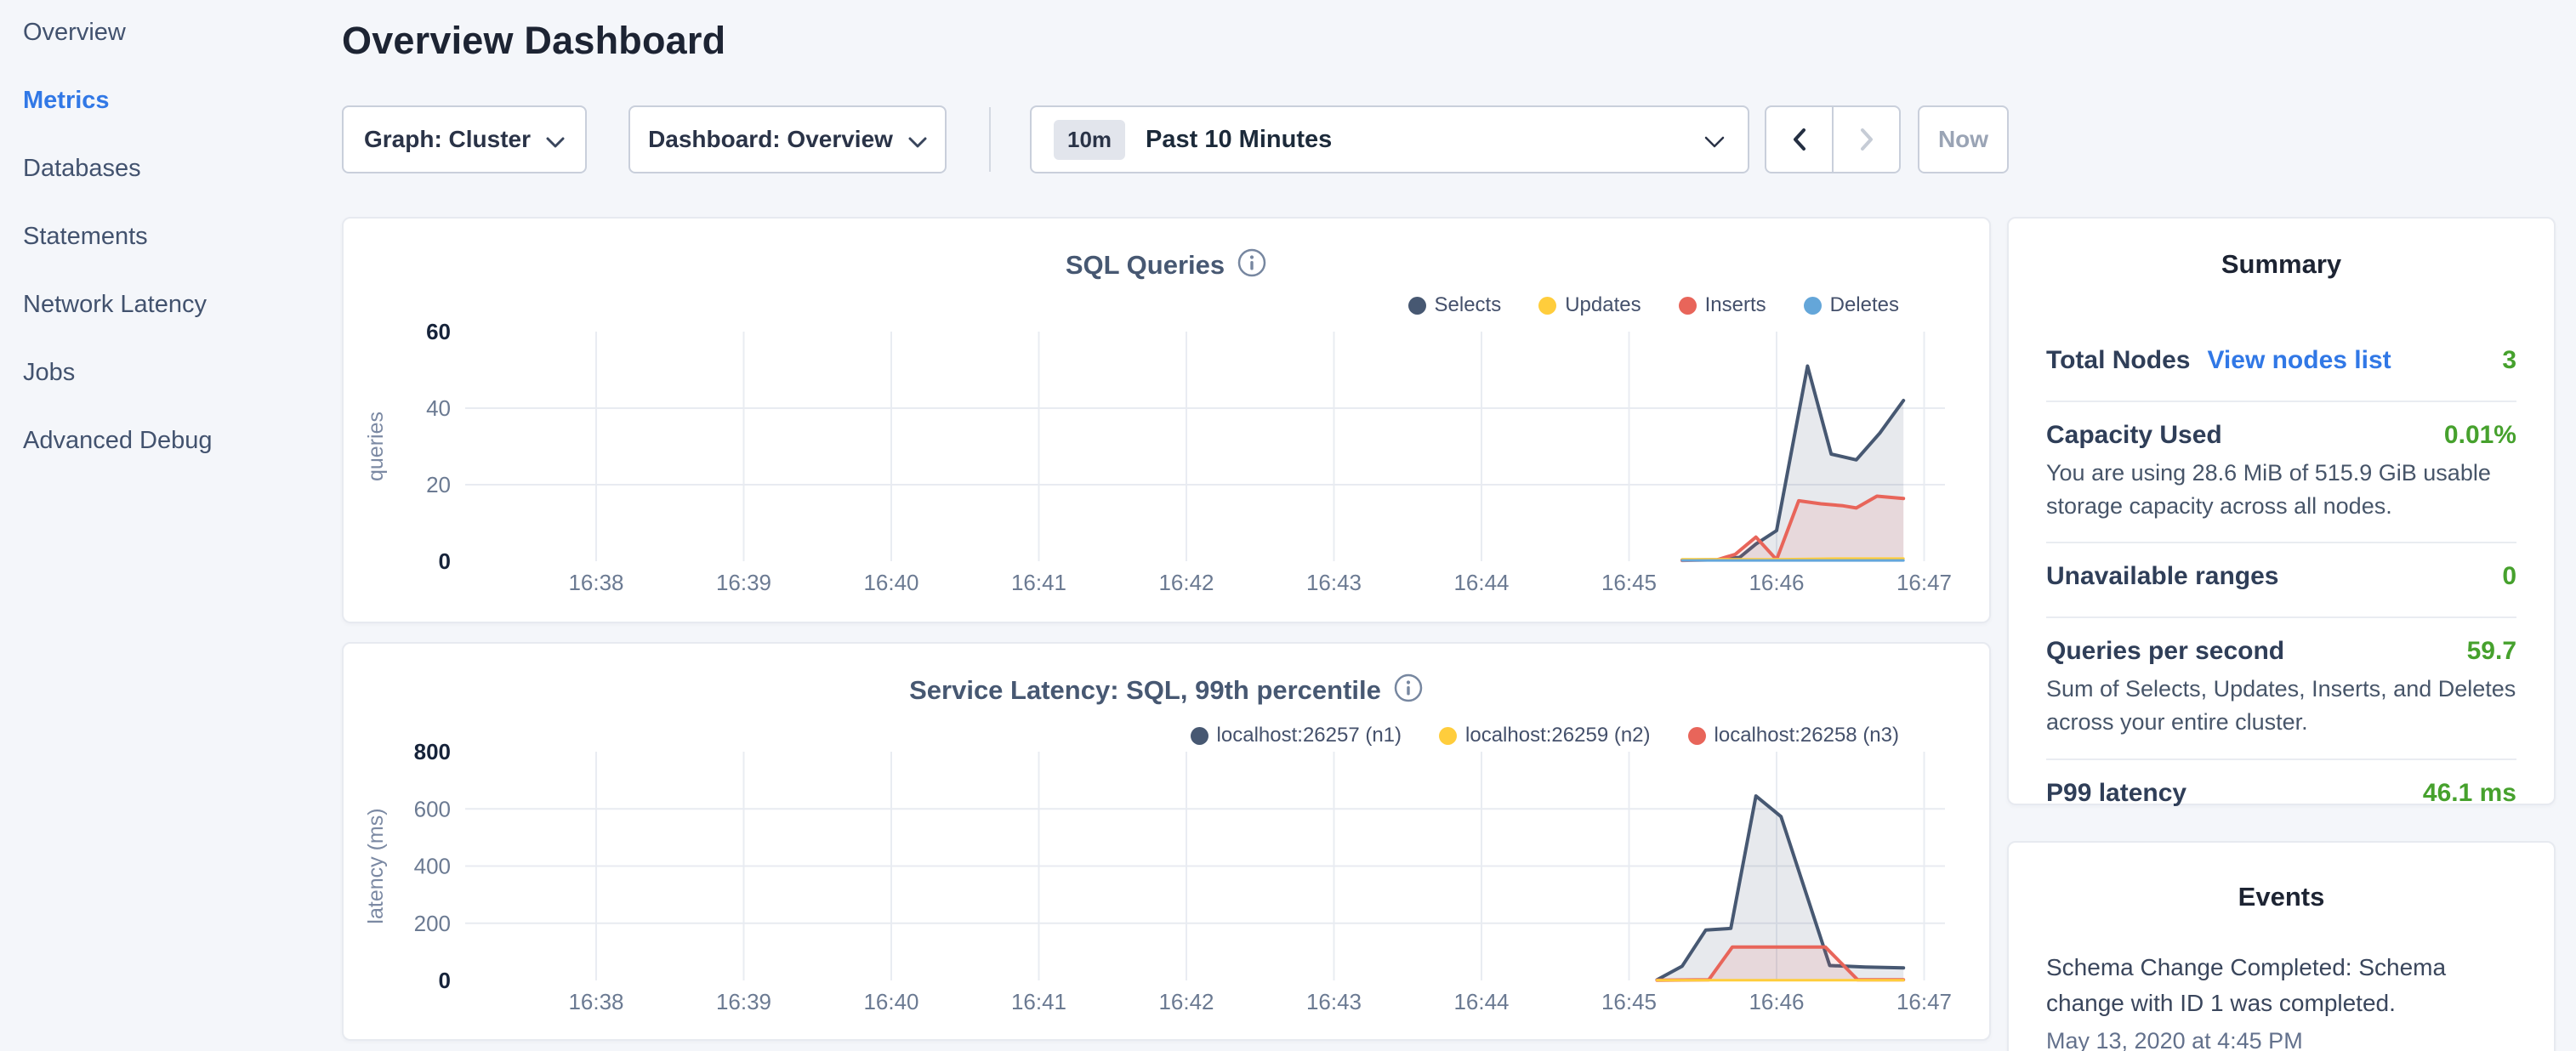 The height and width of the screenshot is (1051, 2576). I want to click on sidebar-item-advanced-debug: Advanced Debug, so click(118, 440).